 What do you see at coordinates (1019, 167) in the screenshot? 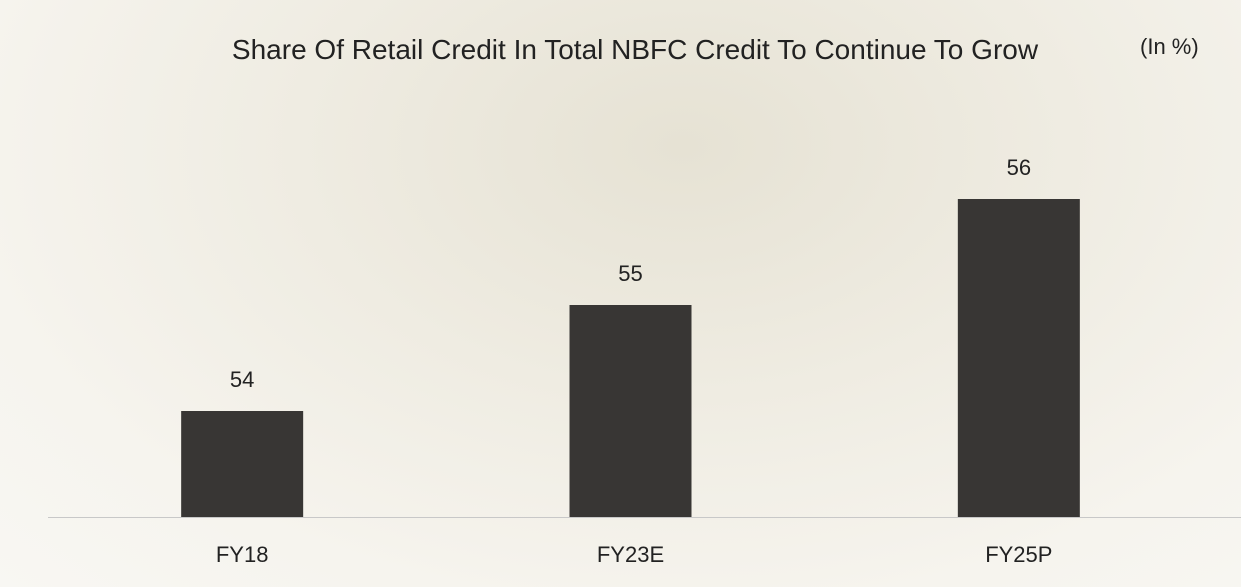
I see `value-label: 56` at bounding box center [1019, 167].